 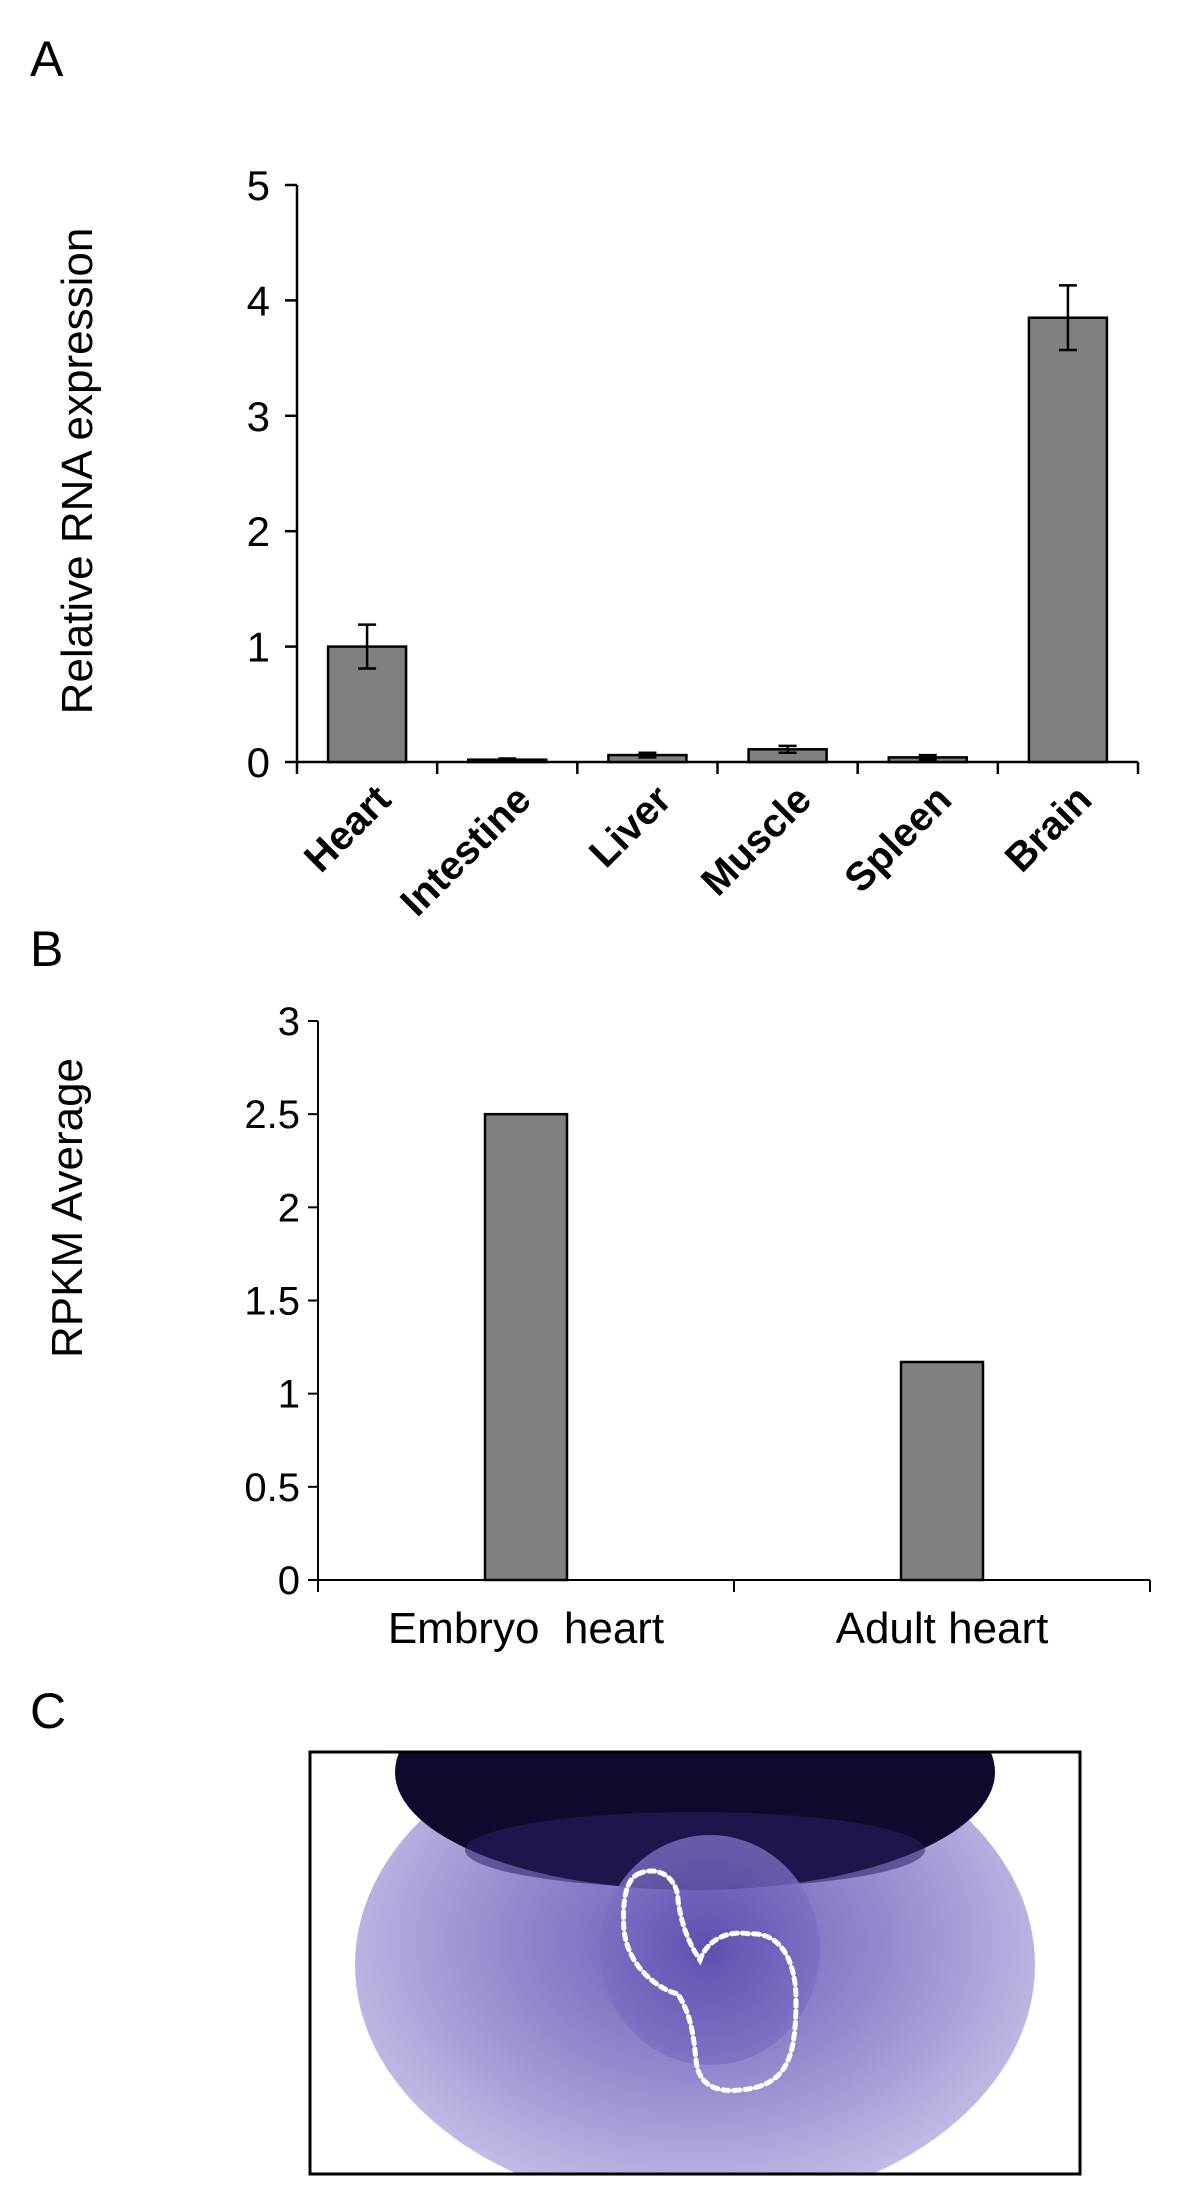 I want to click on chart-a-bar, so click(x=1068, y=540).